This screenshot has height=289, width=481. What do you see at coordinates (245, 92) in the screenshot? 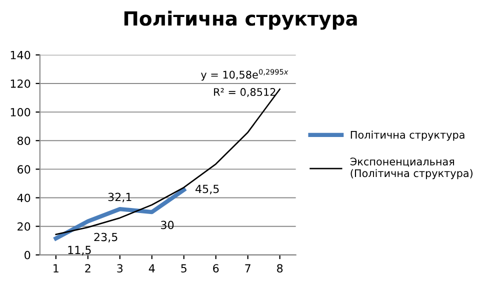
I see `annotation: R² = 0,8512` at bounding box center [245, 92].